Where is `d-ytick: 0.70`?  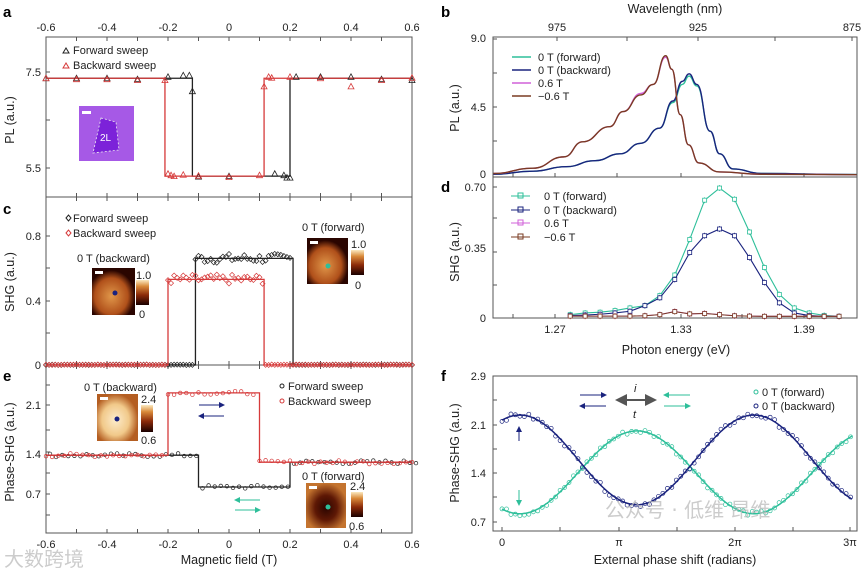
d-ytick: 0.70 is located at coordinates (475, 188).